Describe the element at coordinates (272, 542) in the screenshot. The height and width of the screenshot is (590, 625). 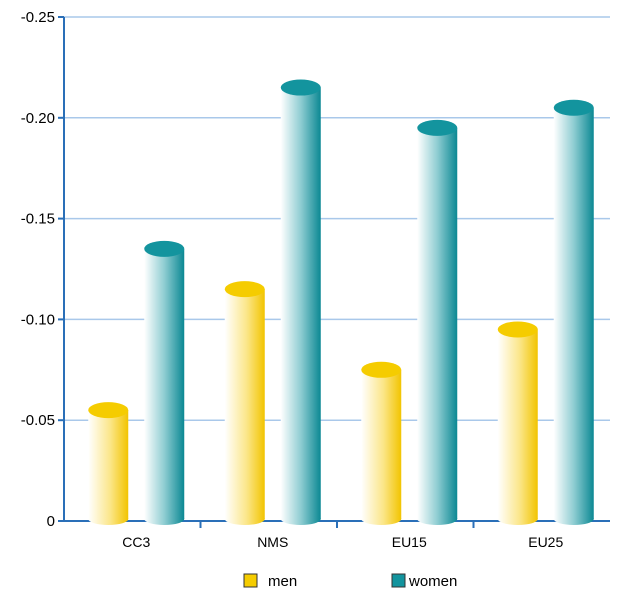
I see `x-tick-label: NMS` at that location.